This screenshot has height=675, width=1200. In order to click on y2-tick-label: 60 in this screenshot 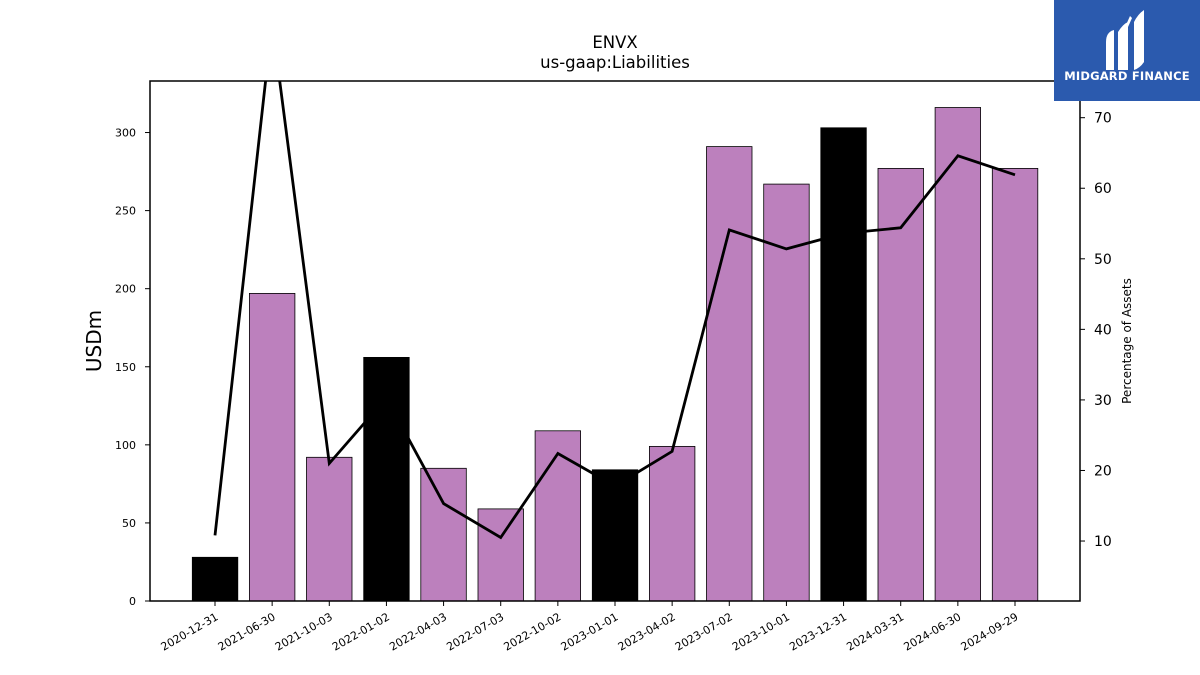, I will do `click(1103, 189)`.